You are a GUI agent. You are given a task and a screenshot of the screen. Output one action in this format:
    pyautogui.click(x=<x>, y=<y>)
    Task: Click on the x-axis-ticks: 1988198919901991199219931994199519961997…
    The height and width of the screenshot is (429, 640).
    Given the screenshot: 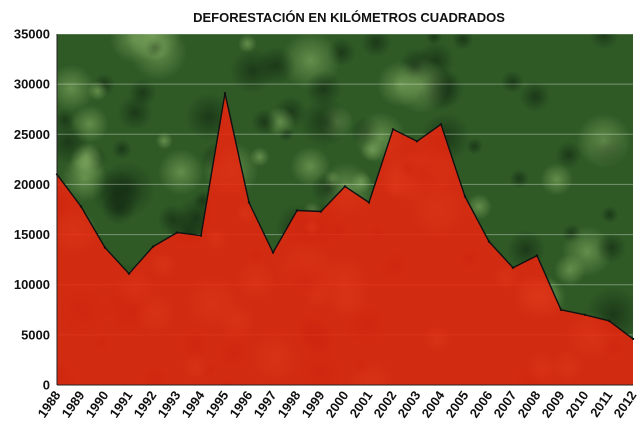 What is the action you would take?
    pyautogui.click(x=337, y=403)
    